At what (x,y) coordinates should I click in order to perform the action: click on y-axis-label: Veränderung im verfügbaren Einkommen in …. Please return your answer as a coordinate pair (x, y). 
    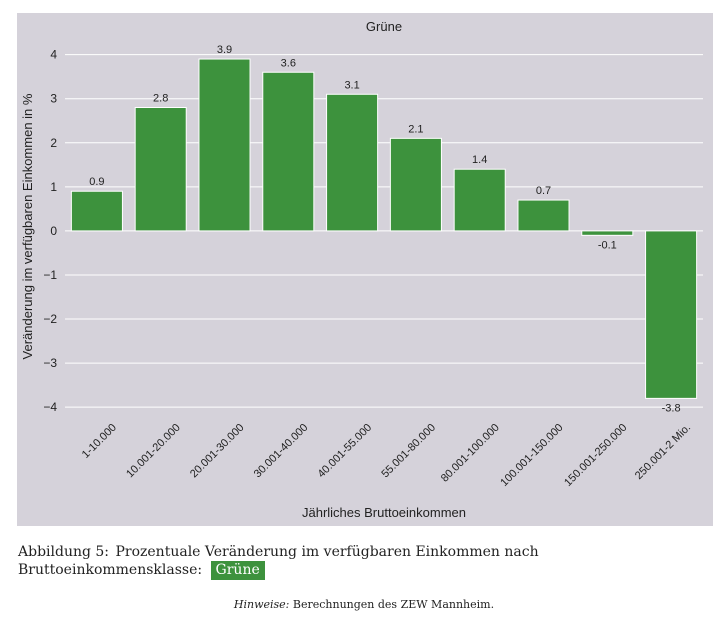
    Looking at the image, I should click on (27, 226).